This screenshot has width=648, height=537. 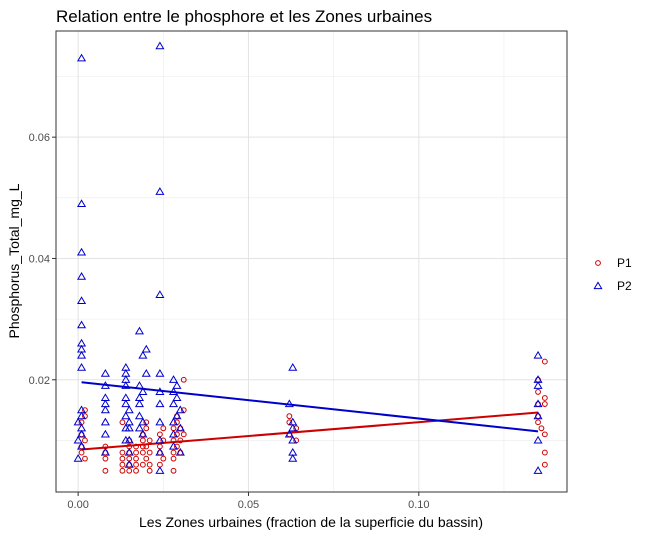 I want to click on x-tick-label: 0.10, so click(x=418, y=505).